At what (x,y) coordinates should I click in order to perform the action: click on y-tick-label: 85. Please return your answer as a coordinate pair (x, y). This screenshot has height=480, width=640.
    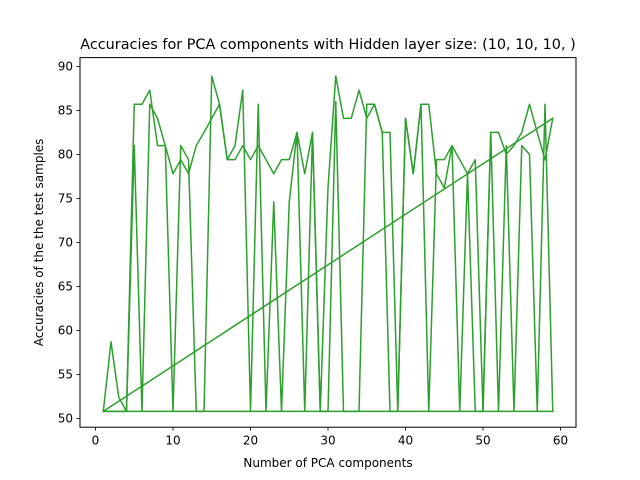
    Looking at the image, I should click on (65, 111).